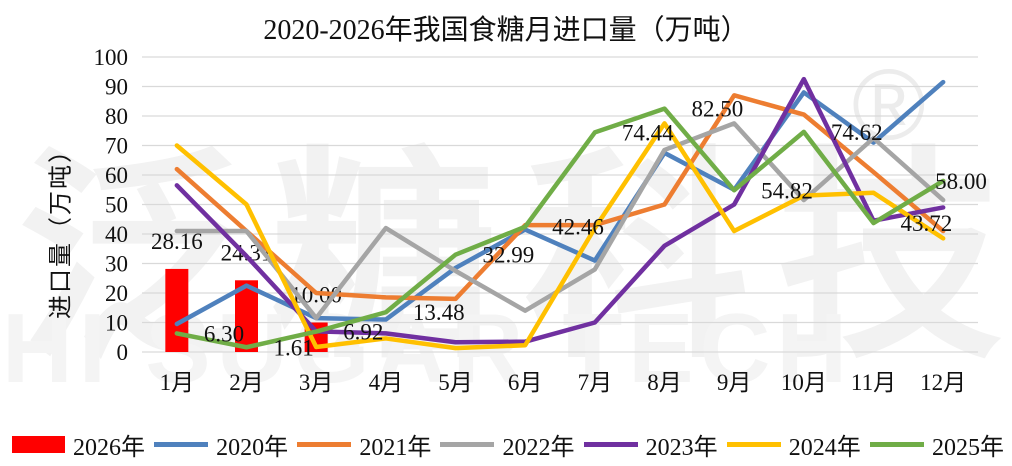 This screenshot has height=466, width=1012. Describe the element at coordinates (681, 448) in the screenshot. I see `legend-label: 2023年` at that location.